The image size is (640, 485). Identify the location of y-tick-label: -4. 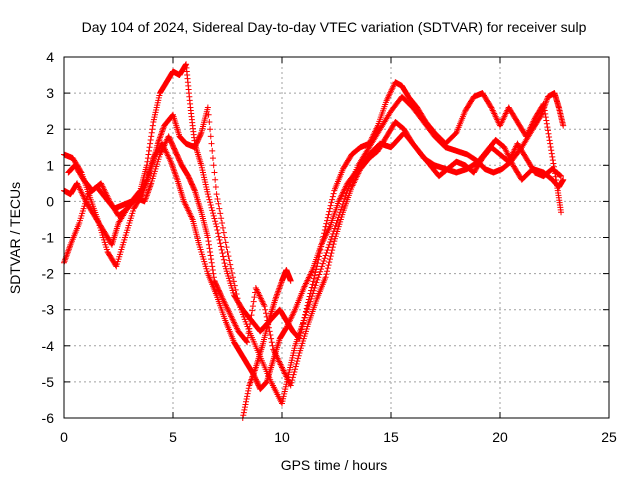
(48, 346).